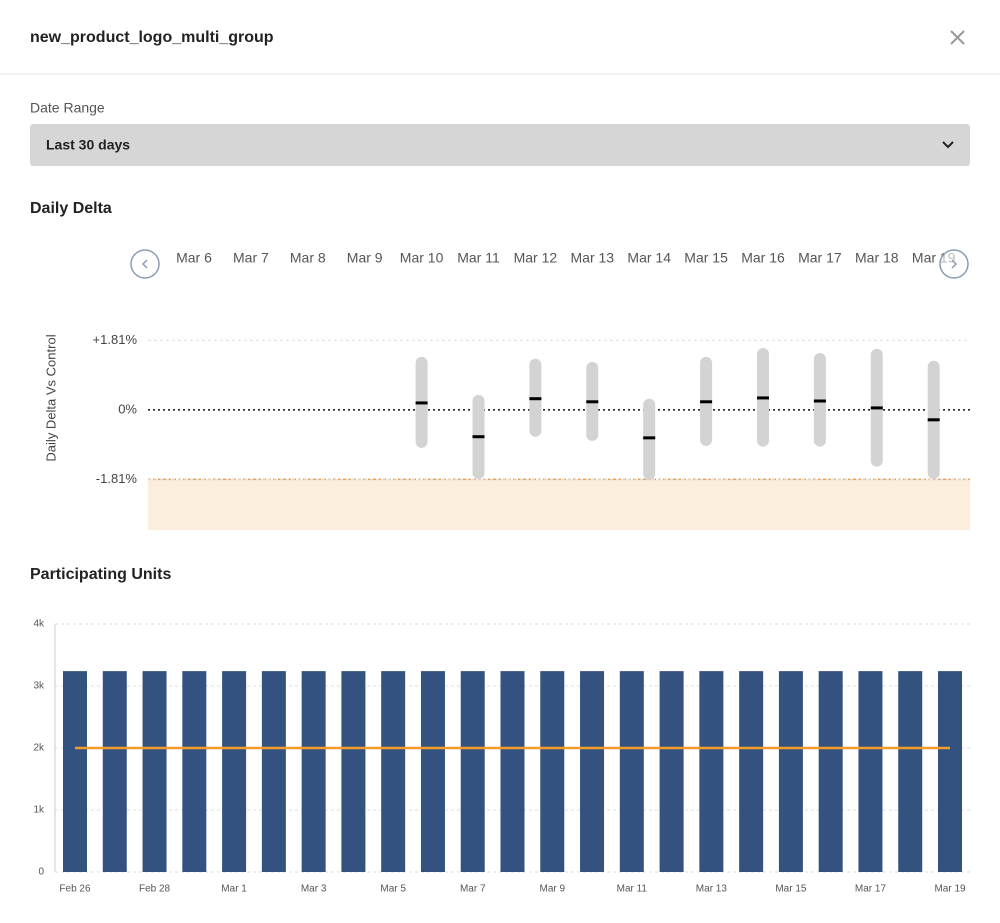  What do you see at coordinates (877, 258) in the screenshot?
I see `date-label: Mar 18` at bounding box center [877, 258].